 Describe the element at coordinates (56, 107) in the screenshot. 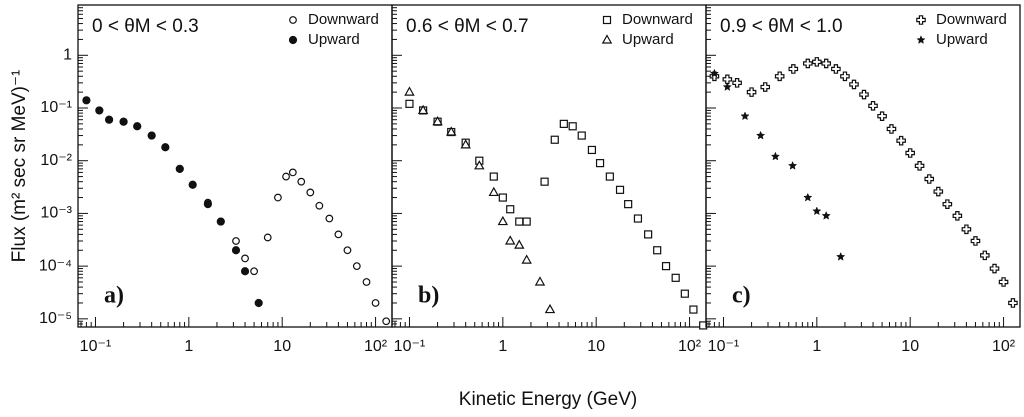

I see `y-tick-label: 10⁻¹` at that location.